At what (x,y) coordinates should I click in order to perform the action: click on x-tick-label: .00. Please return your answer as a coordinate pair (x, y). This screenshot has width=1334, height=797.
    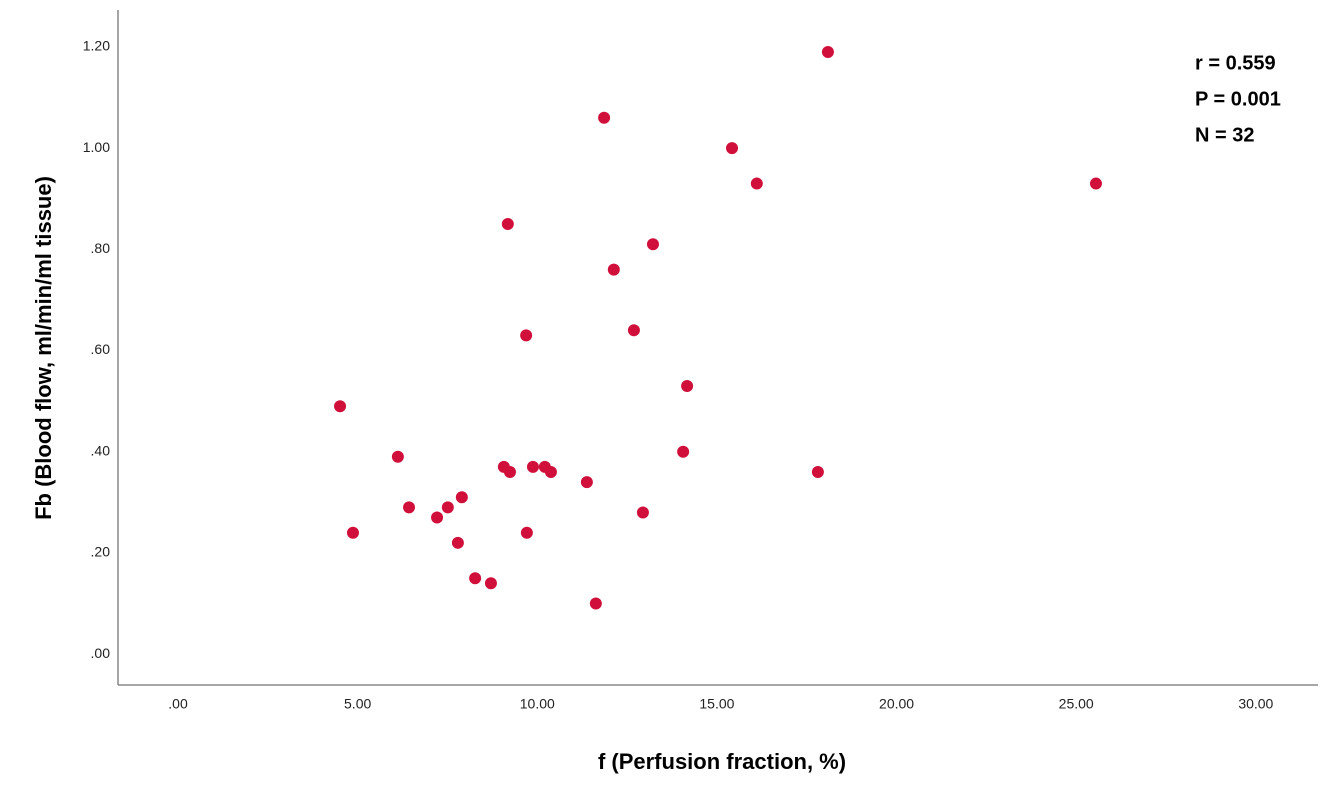
    Looking at the image, I should click on (178, 704).